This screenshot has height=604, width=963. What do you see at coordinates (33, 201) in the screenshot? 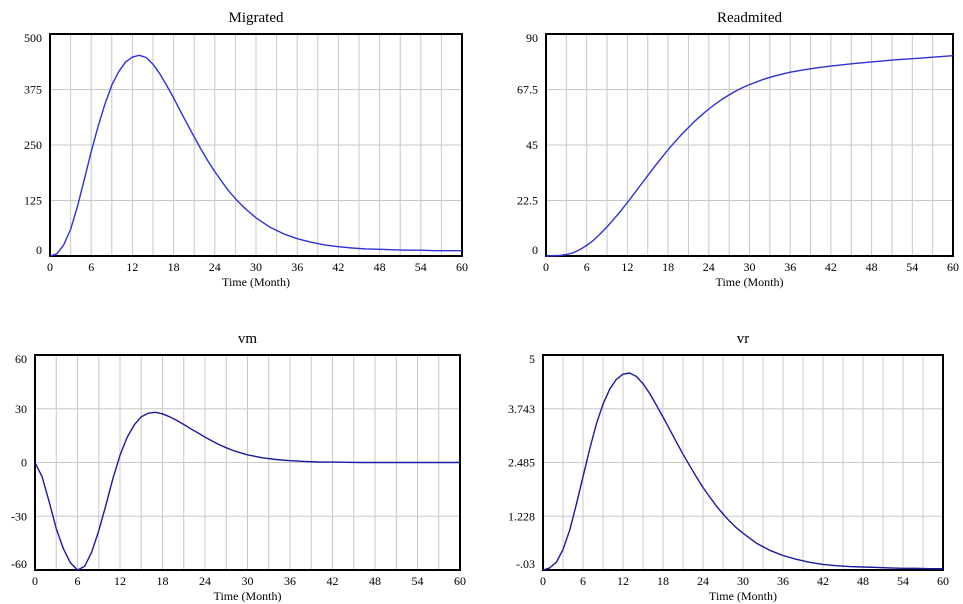
I see `y-tick-label: 125` at bounding box center [33, 201].